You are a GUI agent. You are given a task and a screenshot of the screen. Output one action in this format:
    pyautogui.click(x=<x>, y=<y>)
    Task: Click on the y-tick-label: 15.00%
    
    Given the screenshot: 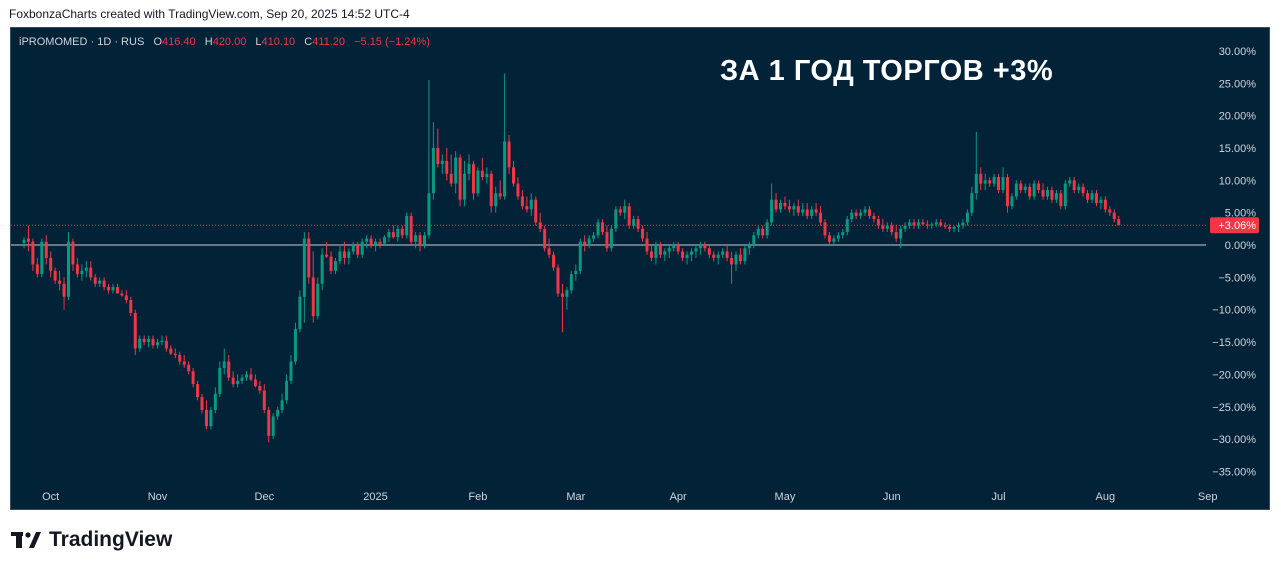 What is the action you would take?
    pyautogui.click(x=1238, y=149)
    